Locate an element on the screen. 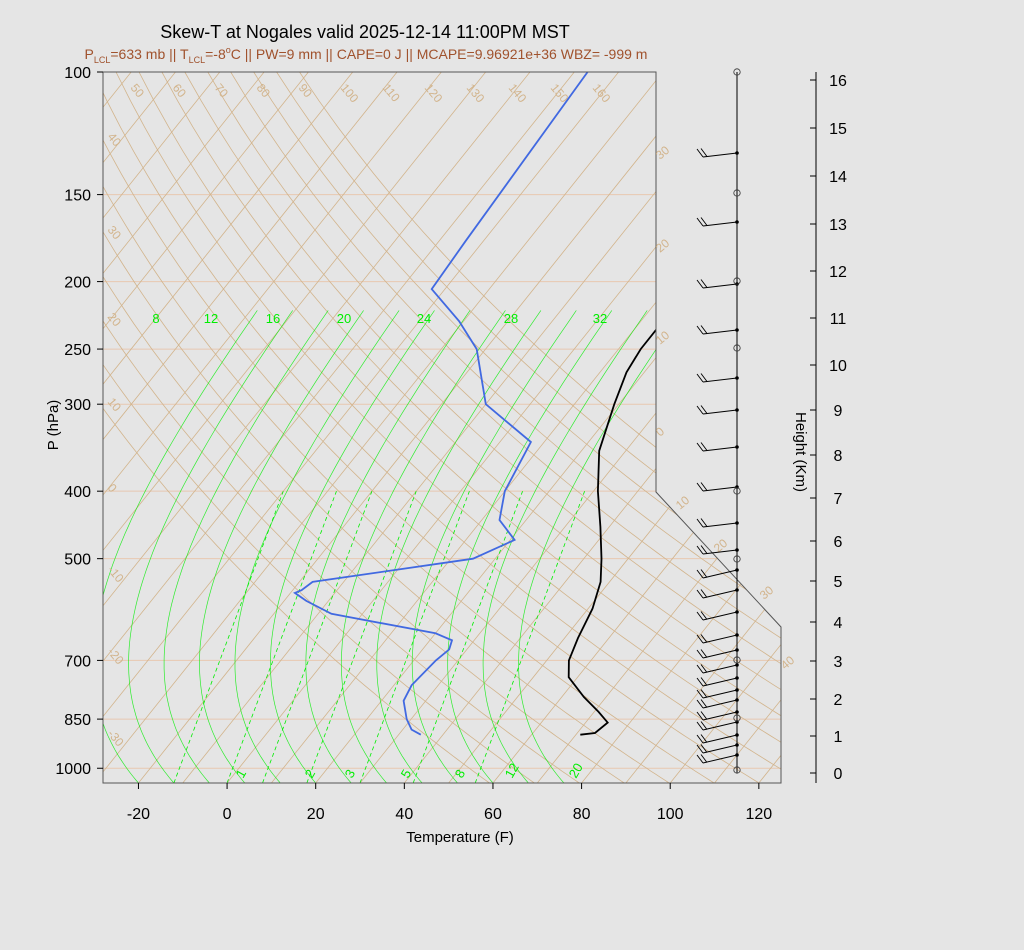  height-tick-label: 1 is located at coordinates (838, 737).